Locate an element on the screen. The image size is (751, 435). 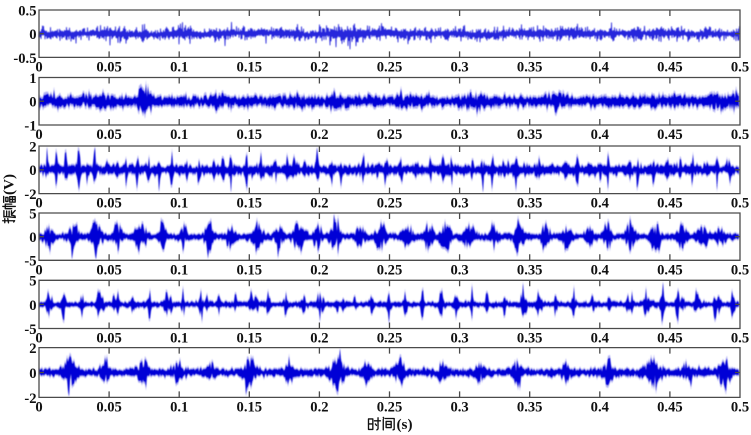
svg-text: (V) is located at coordinates (8, 184).